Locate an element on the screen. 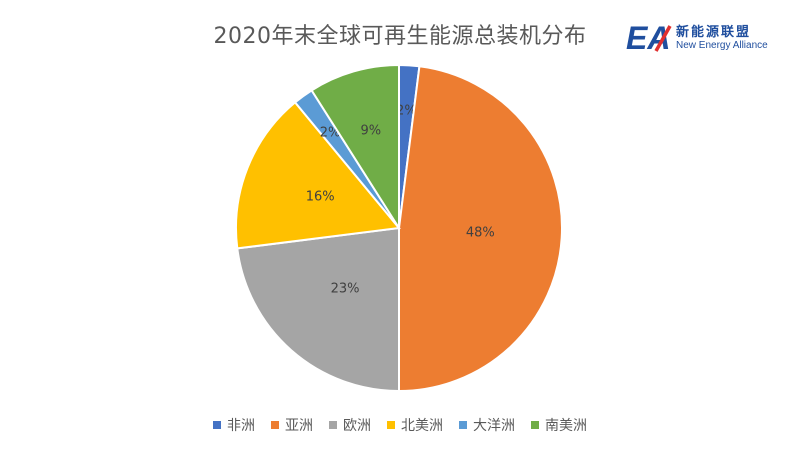 This screenshot has height=451, width=800. legend-label-5: 大洋洲 is located at coordinates (494, 426).